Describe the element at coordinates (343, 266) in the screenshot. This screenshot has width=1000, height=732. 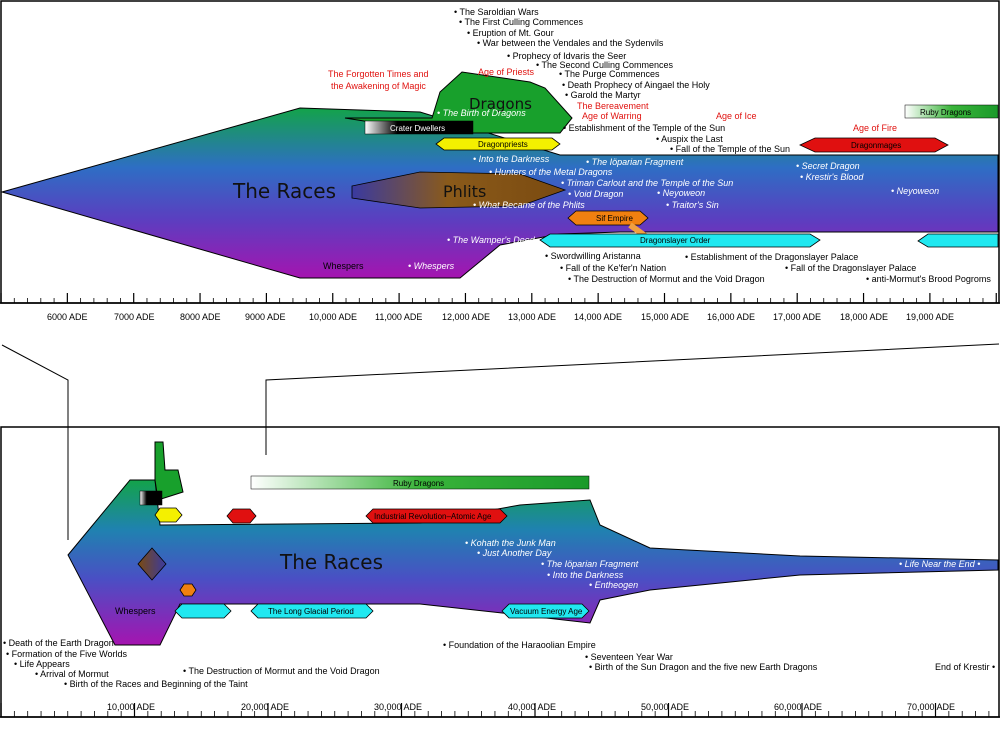
I see `whespers-label-top: Whespers` at that location.